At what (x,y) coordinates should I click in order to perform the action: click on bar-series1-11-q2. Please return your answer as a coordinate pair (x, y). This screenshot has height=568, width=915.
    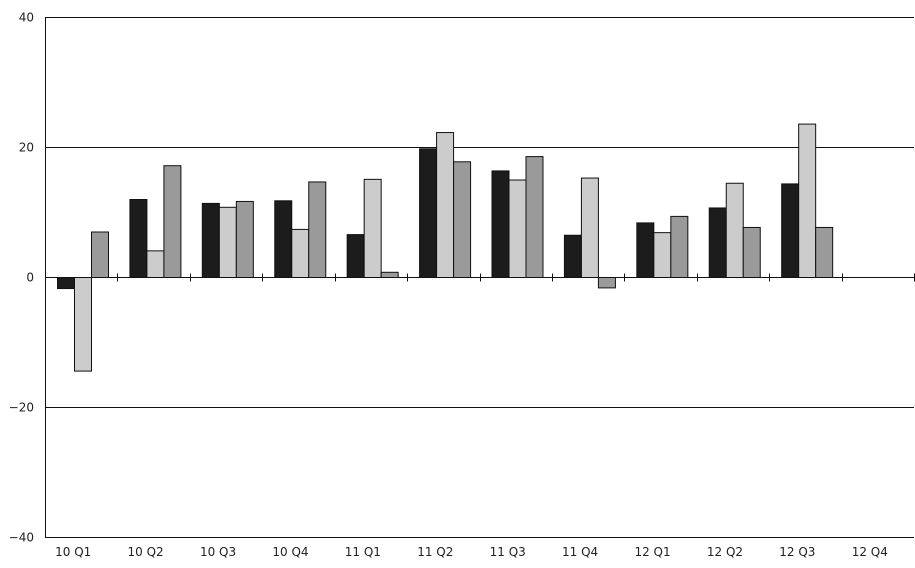
    Looking at the image, I should click on (428, 213).